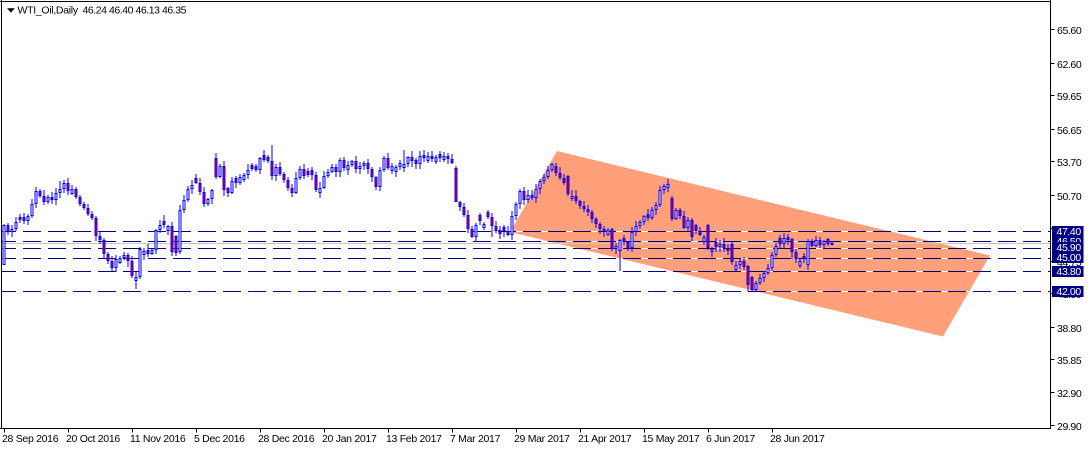 This screenshot has width=1091, height=449. Describe the element at coordinates (1069, 131) in the screenshot. I see `svg-text: 56.65` at that location.